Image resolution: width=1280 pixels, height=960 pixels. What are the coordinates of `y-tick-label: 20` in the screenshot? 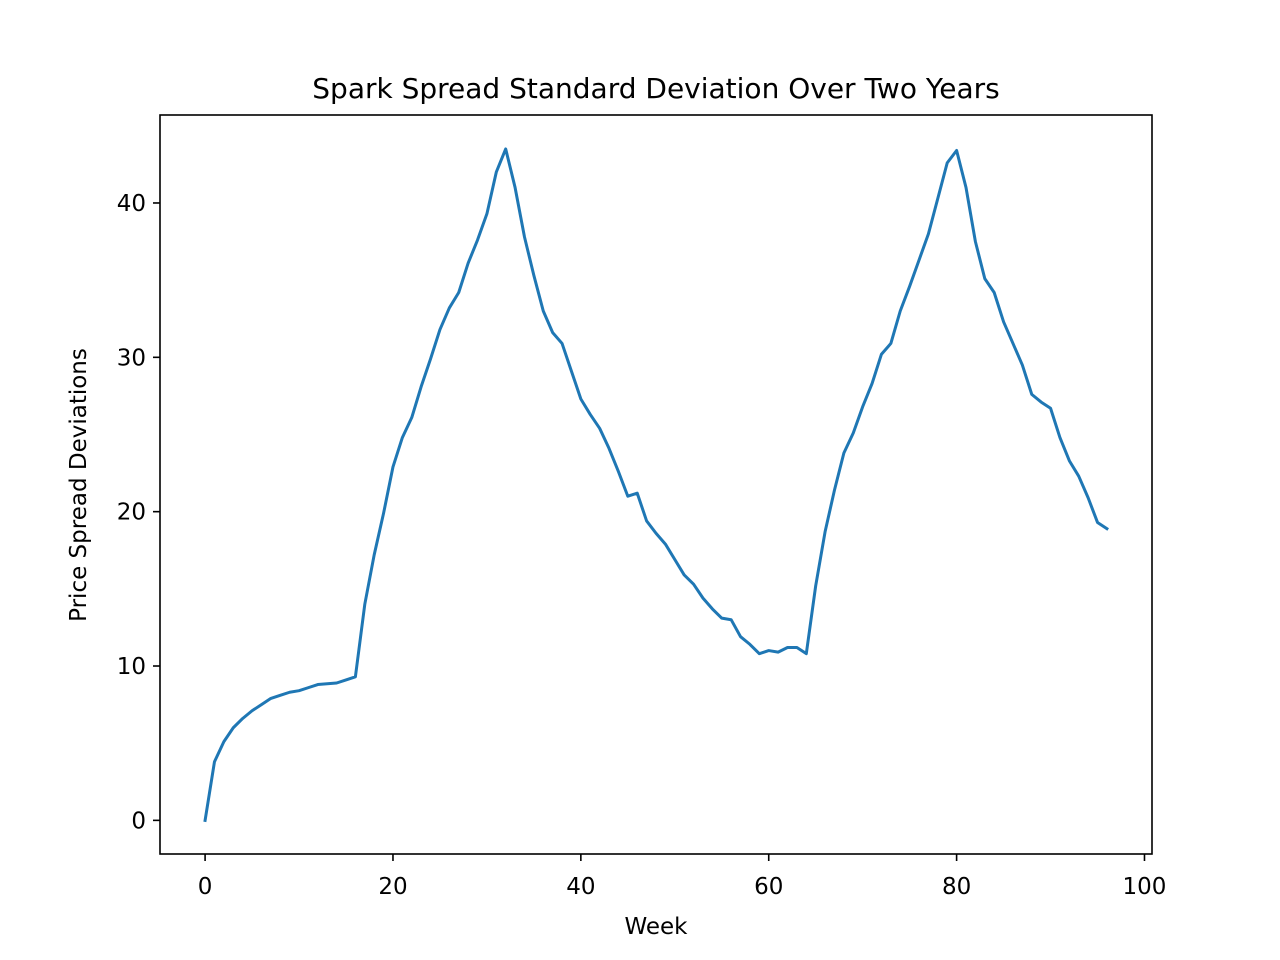 It's located at (131, 513).